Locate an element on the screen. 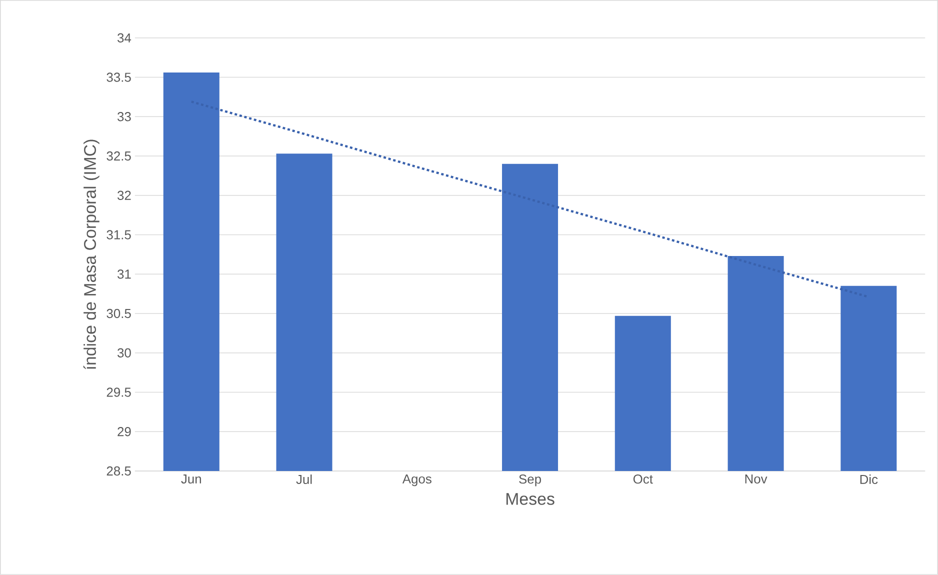 The height and width of the screenshot is (575, 938). y-tick-label: 33 is located at coordinates (124, 117).